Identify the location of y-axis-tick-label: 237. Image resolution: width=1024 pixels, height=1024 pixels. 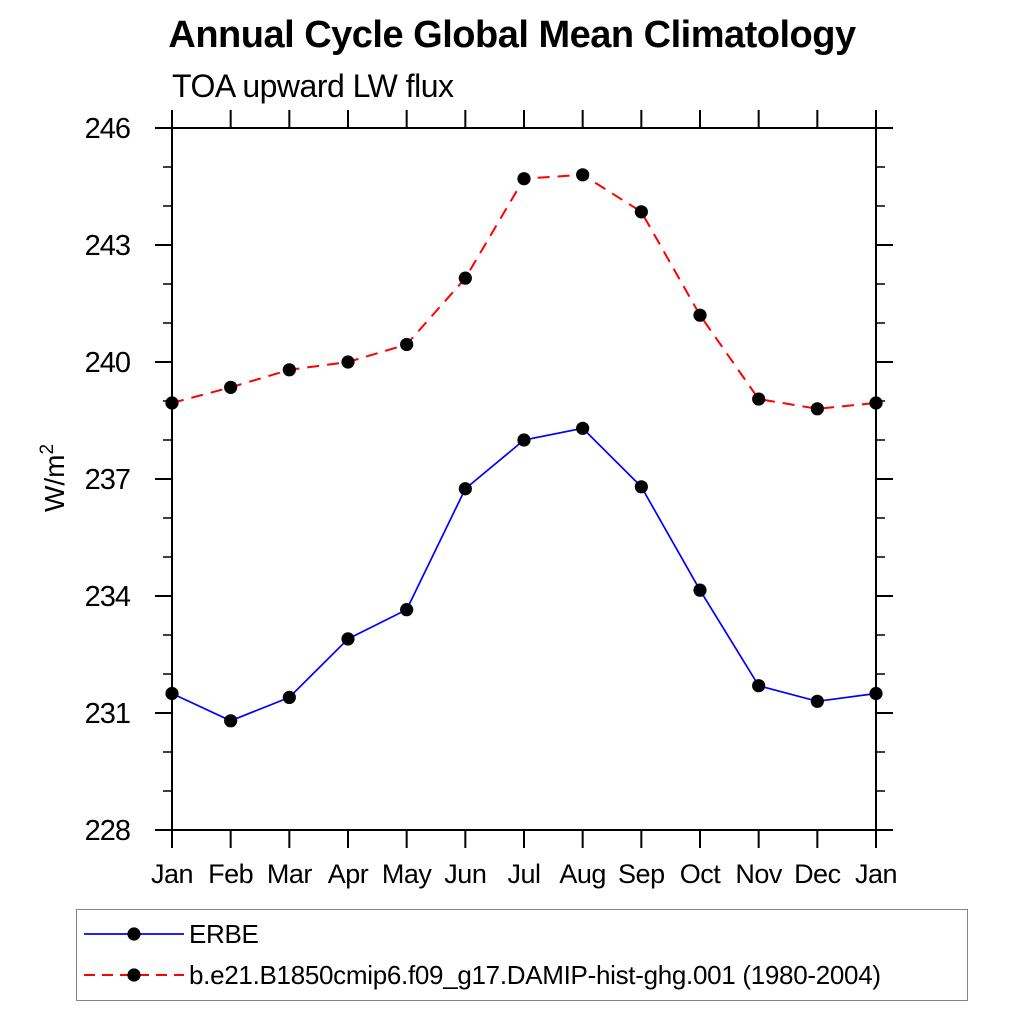
(107, 480).